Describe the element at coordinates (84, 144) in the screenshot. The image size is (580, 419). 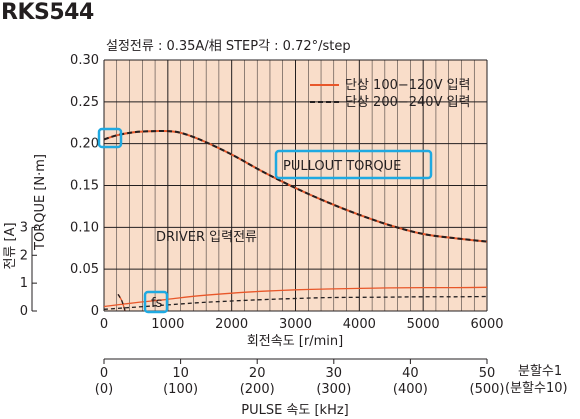
I see `y-tick-label: 0.20` at that location.